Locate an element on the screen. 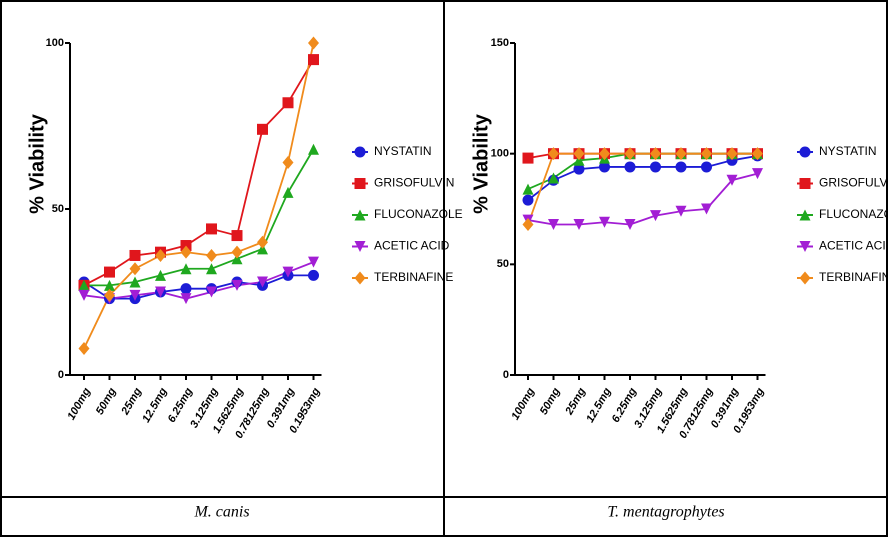  legend-label: GRISOFULVIN is located at coordinates (853, 183).